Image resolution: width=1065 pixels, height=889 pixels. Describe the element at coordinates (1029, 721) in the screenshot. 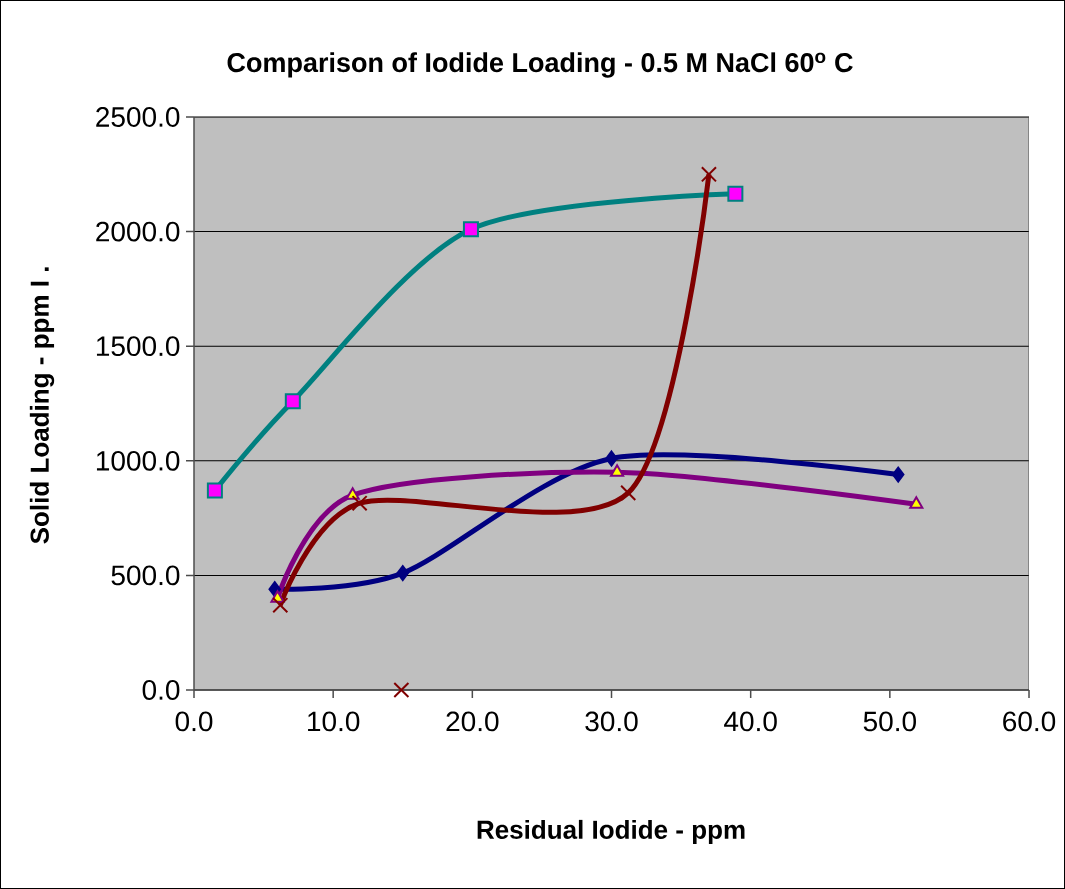

I see `x-tick-label: 60.0` at that location.